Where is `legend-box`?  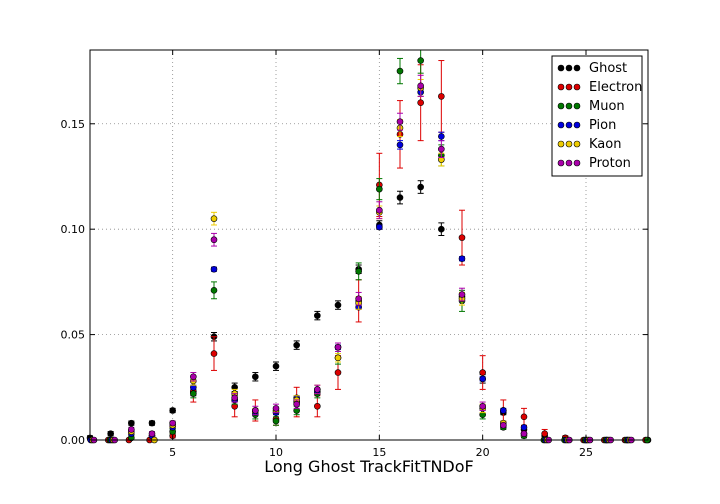
legend-box is located at coordinates (597, 116).